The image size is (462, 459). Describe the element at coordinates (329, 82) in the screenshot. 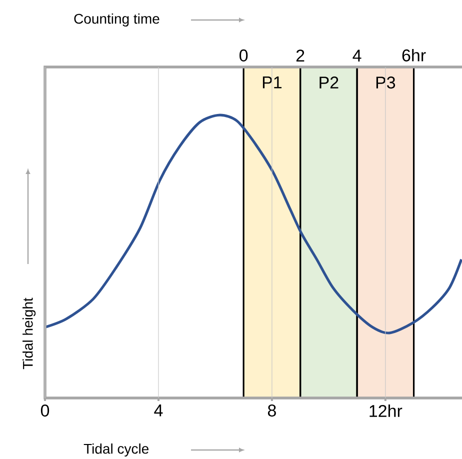

I see `band-label: P2` at that location.